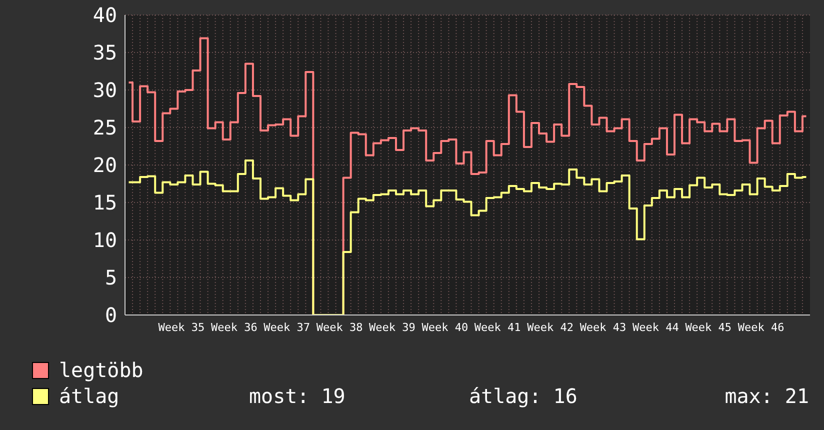 This screenshot has height=430, width=824. Describe the element at coordinates (761, 327) in the screenshot. I see `x-tick-label: Week 46` at that location.